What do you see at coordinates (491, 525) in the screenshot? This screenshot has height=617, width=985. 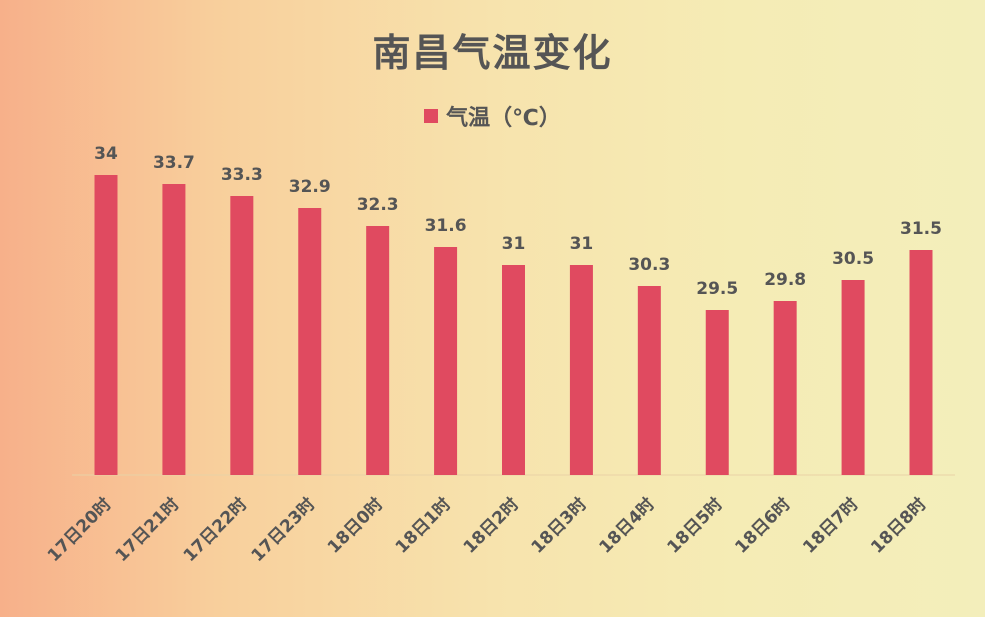 I see `x-tick-label: 18日2时` at bounding box center [491, 525].